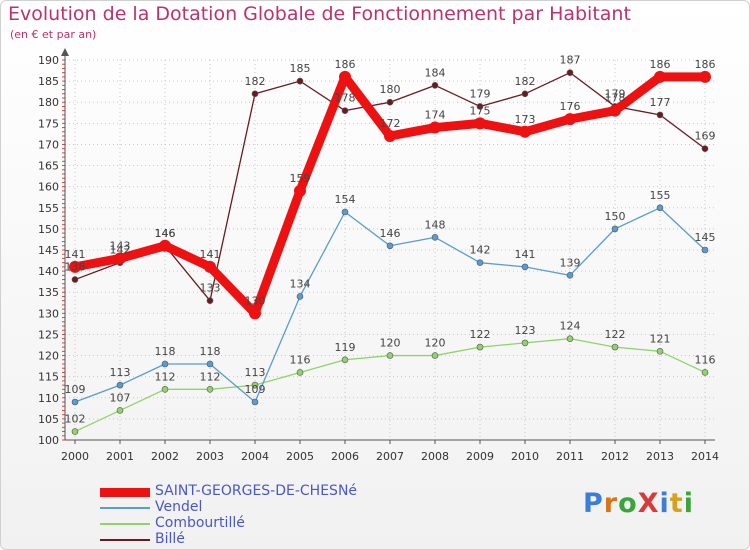 The image size is (750, 550). What do you see at coordinates (390, 123) in the screenshot?
I see `data-label: 172` at bounding box center [390, 123].